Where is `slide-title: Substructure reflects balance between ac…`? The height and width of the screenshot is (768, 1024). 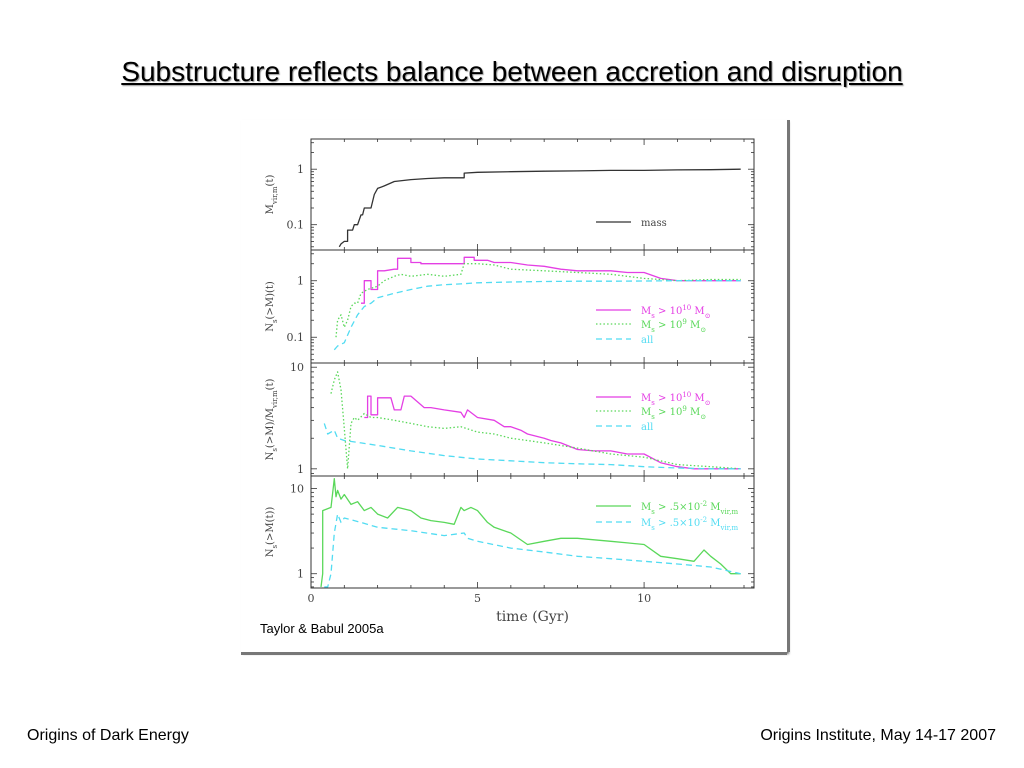
slide-title: Substructure reflects balance between ac… is located at coordinates (512, 71).